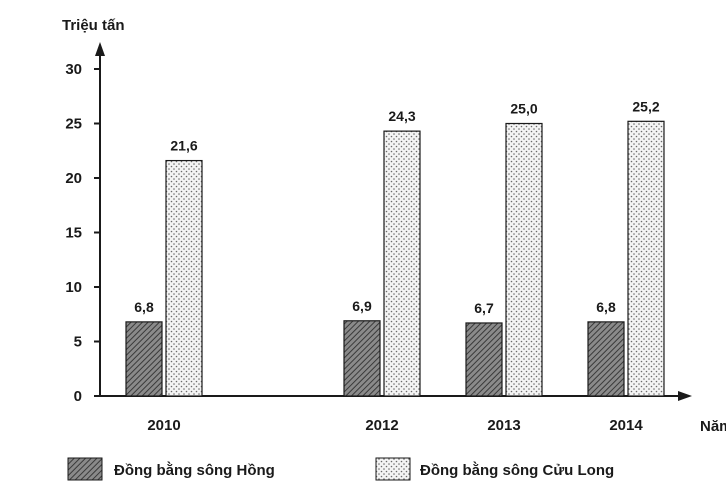 The width and height of the screenshot is (726, 484). What do you see at coordinates (645, 106) in the screenshot?
I see `value-label-dbscl-2014: 25,2` at bounding box center [645, 106].